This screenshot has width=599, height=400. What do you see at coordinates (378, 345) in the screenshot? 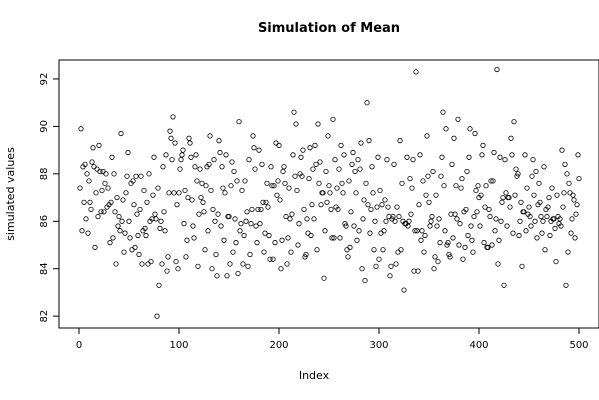
I see `x-tick-label: 300` at bounding box center [378, 345].